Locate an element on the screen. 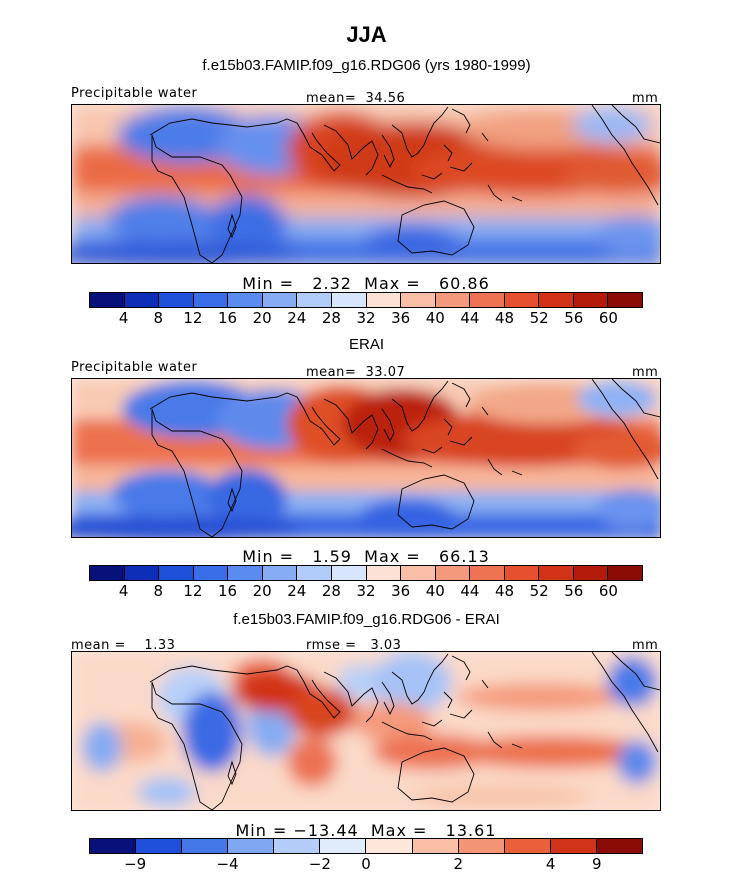  panel2-coastlines is located at coordinates (404, 458).